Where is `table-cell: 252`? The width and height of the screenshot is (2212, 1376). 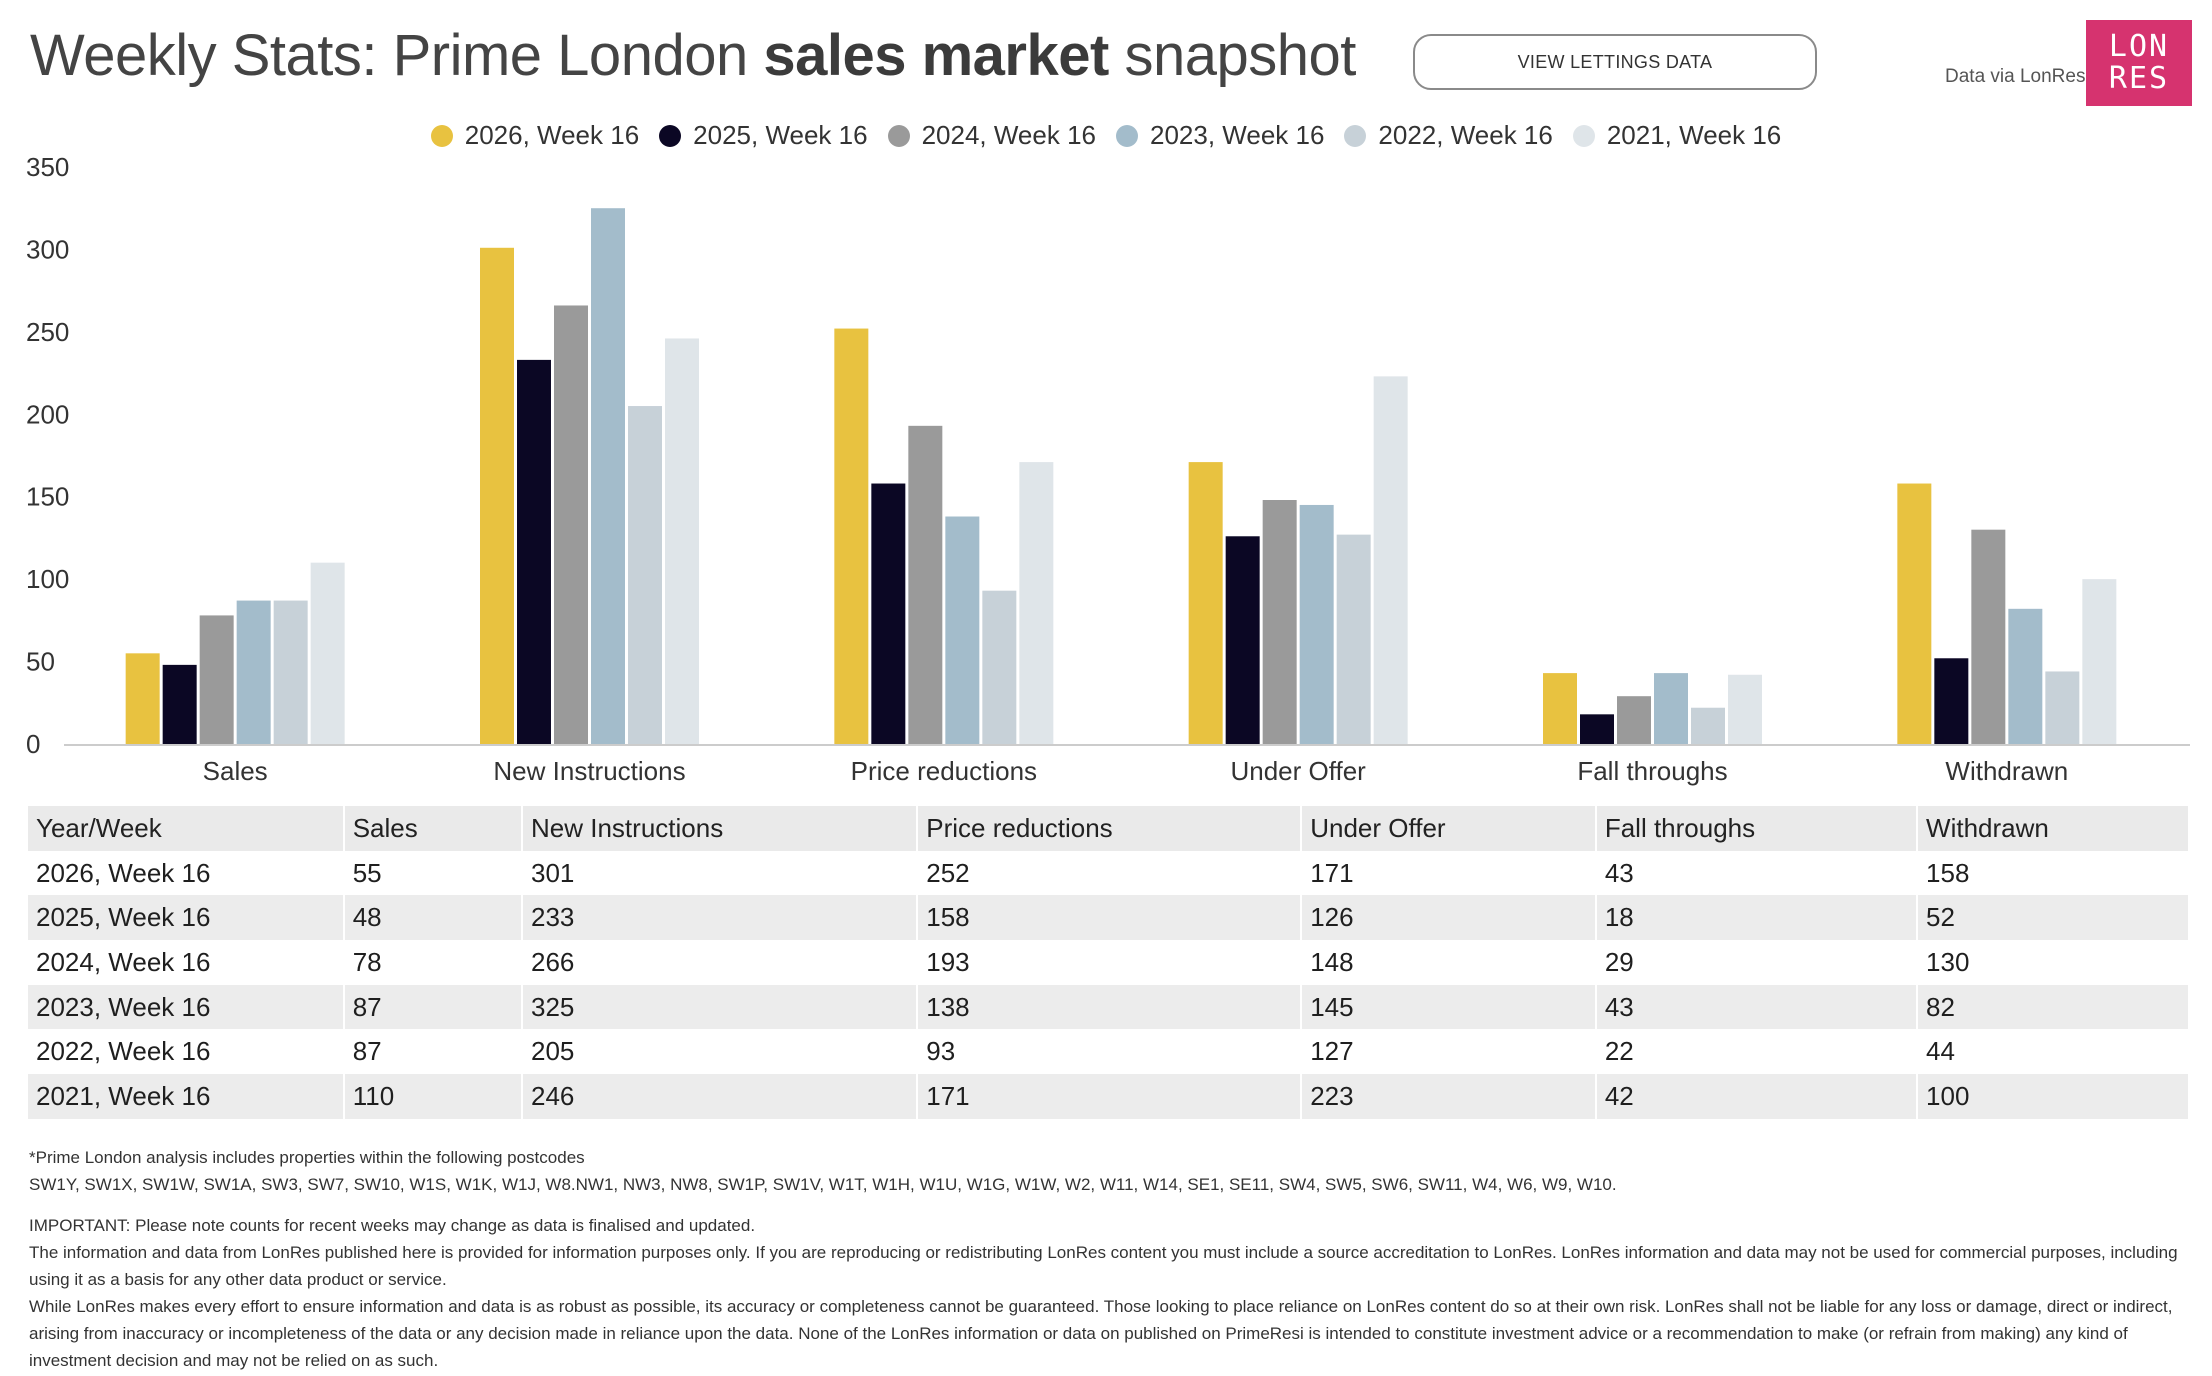 table-cell: 252 is located at coordinates (1109, 873).